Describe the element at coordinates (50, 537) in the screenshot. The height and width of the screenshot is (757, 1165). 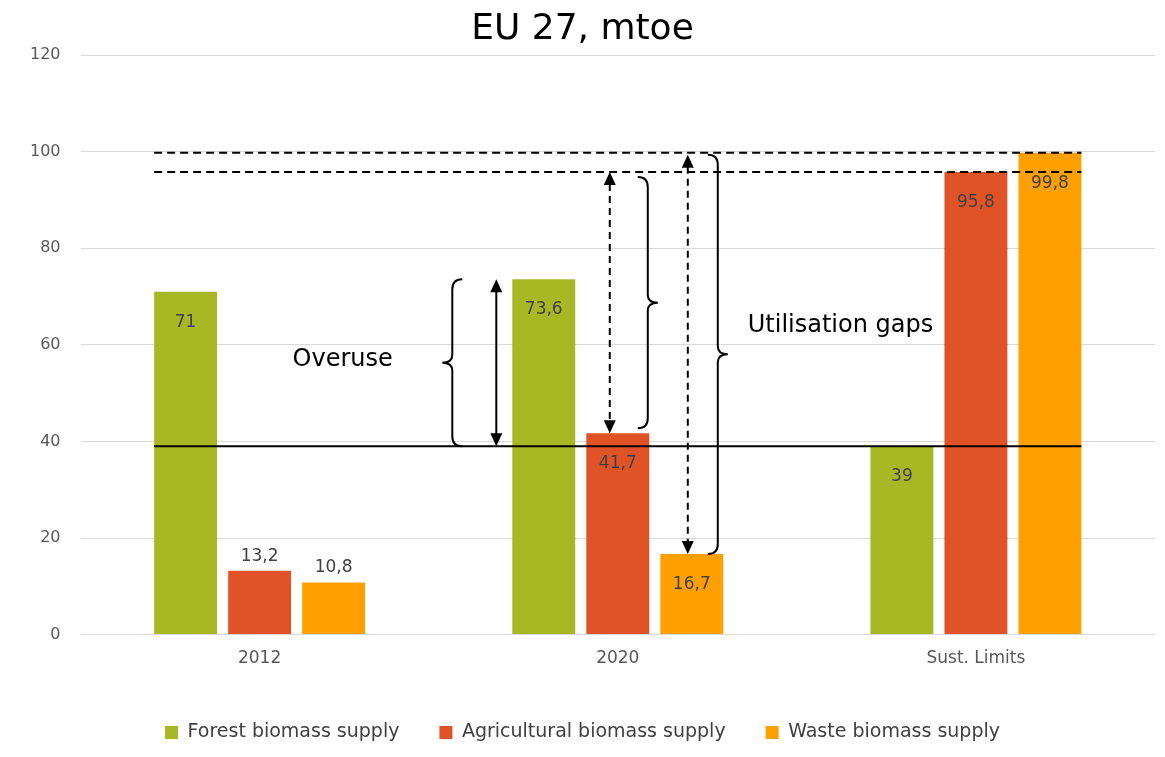
I see `y-tick-label: 20` at that location.